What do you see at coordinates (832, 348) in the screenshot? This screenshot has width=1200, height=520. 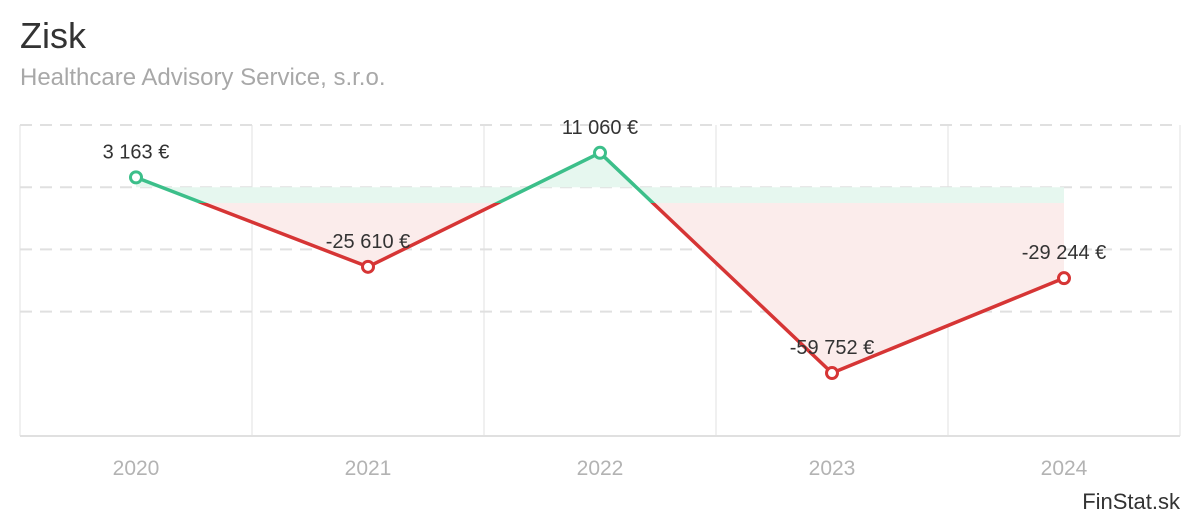 I see `data-label-2023: -59 752 €` at bounding box center [832, 348].